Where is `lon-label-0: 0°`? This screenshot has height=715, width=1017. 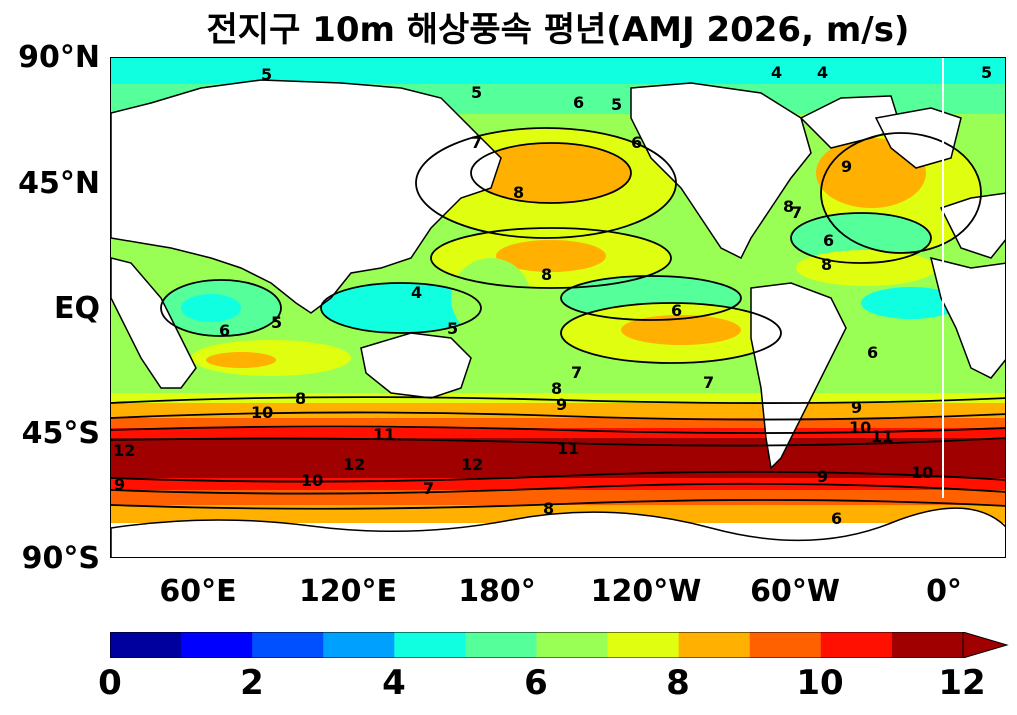
lon-label-0: 0° is located at coordinates (944, 591).